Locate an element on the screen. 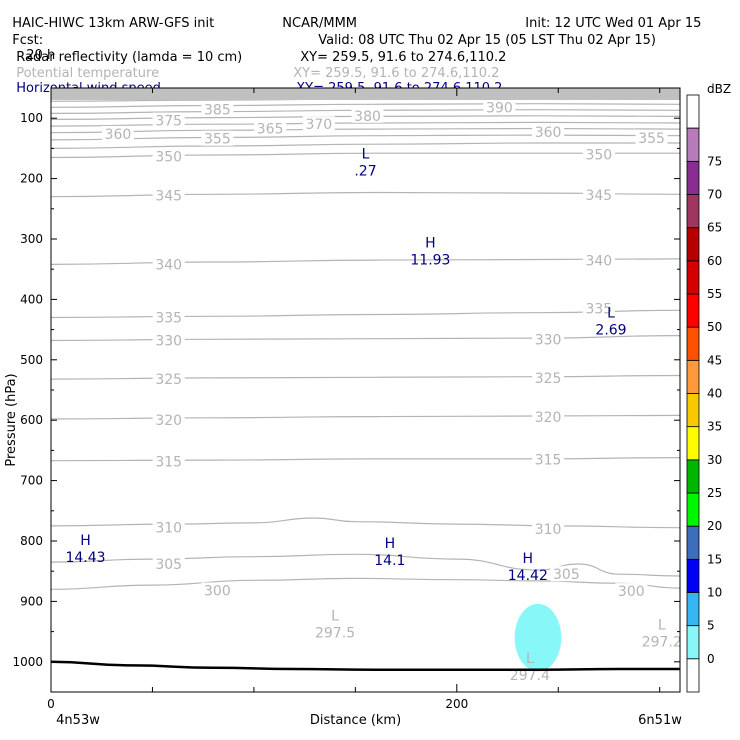 The height and width of the screenshot is (740, 740). colorbar: 0 5 10 15 20 25 30 35 40 45 50 55 60 65 70 75 dBZ is located at coordinates (708, 387).